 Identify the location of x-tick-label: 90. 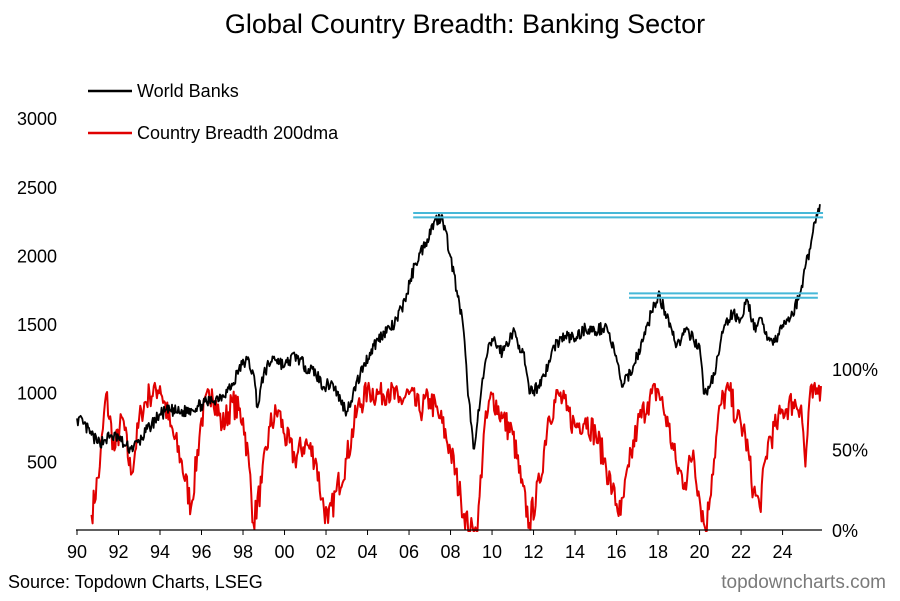
(77, 552).